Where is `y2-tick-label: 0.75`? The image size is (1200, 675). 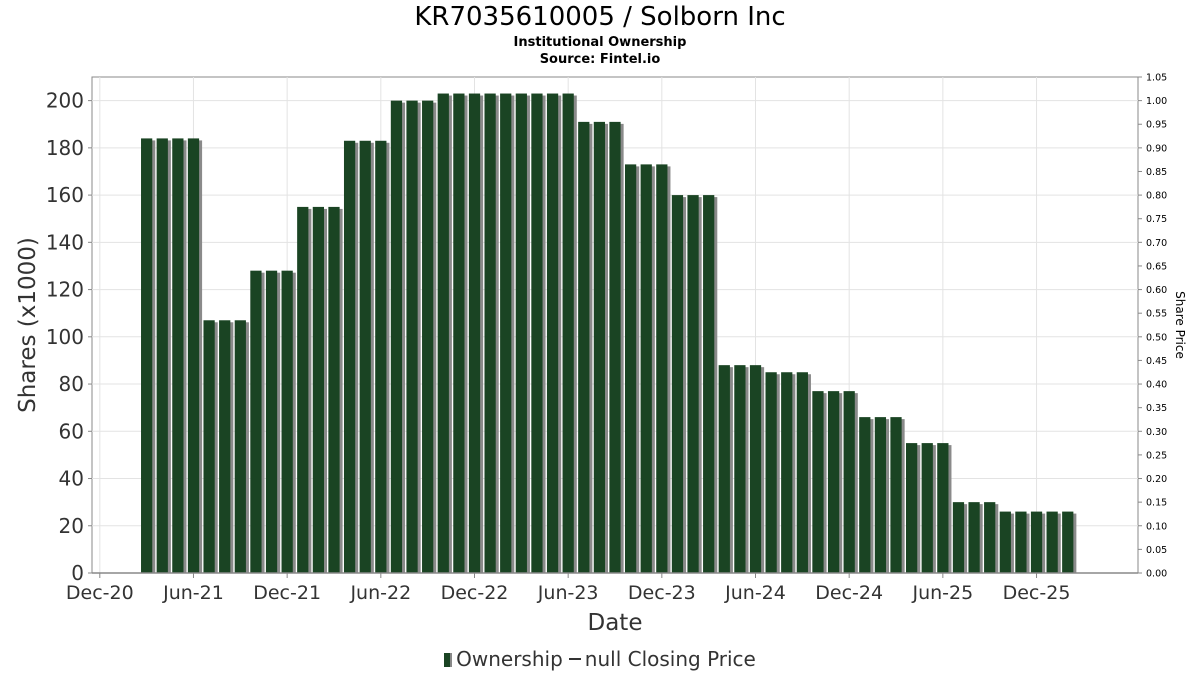
y2-tick-label: 0.75 is located at coordinates (1156, 219).